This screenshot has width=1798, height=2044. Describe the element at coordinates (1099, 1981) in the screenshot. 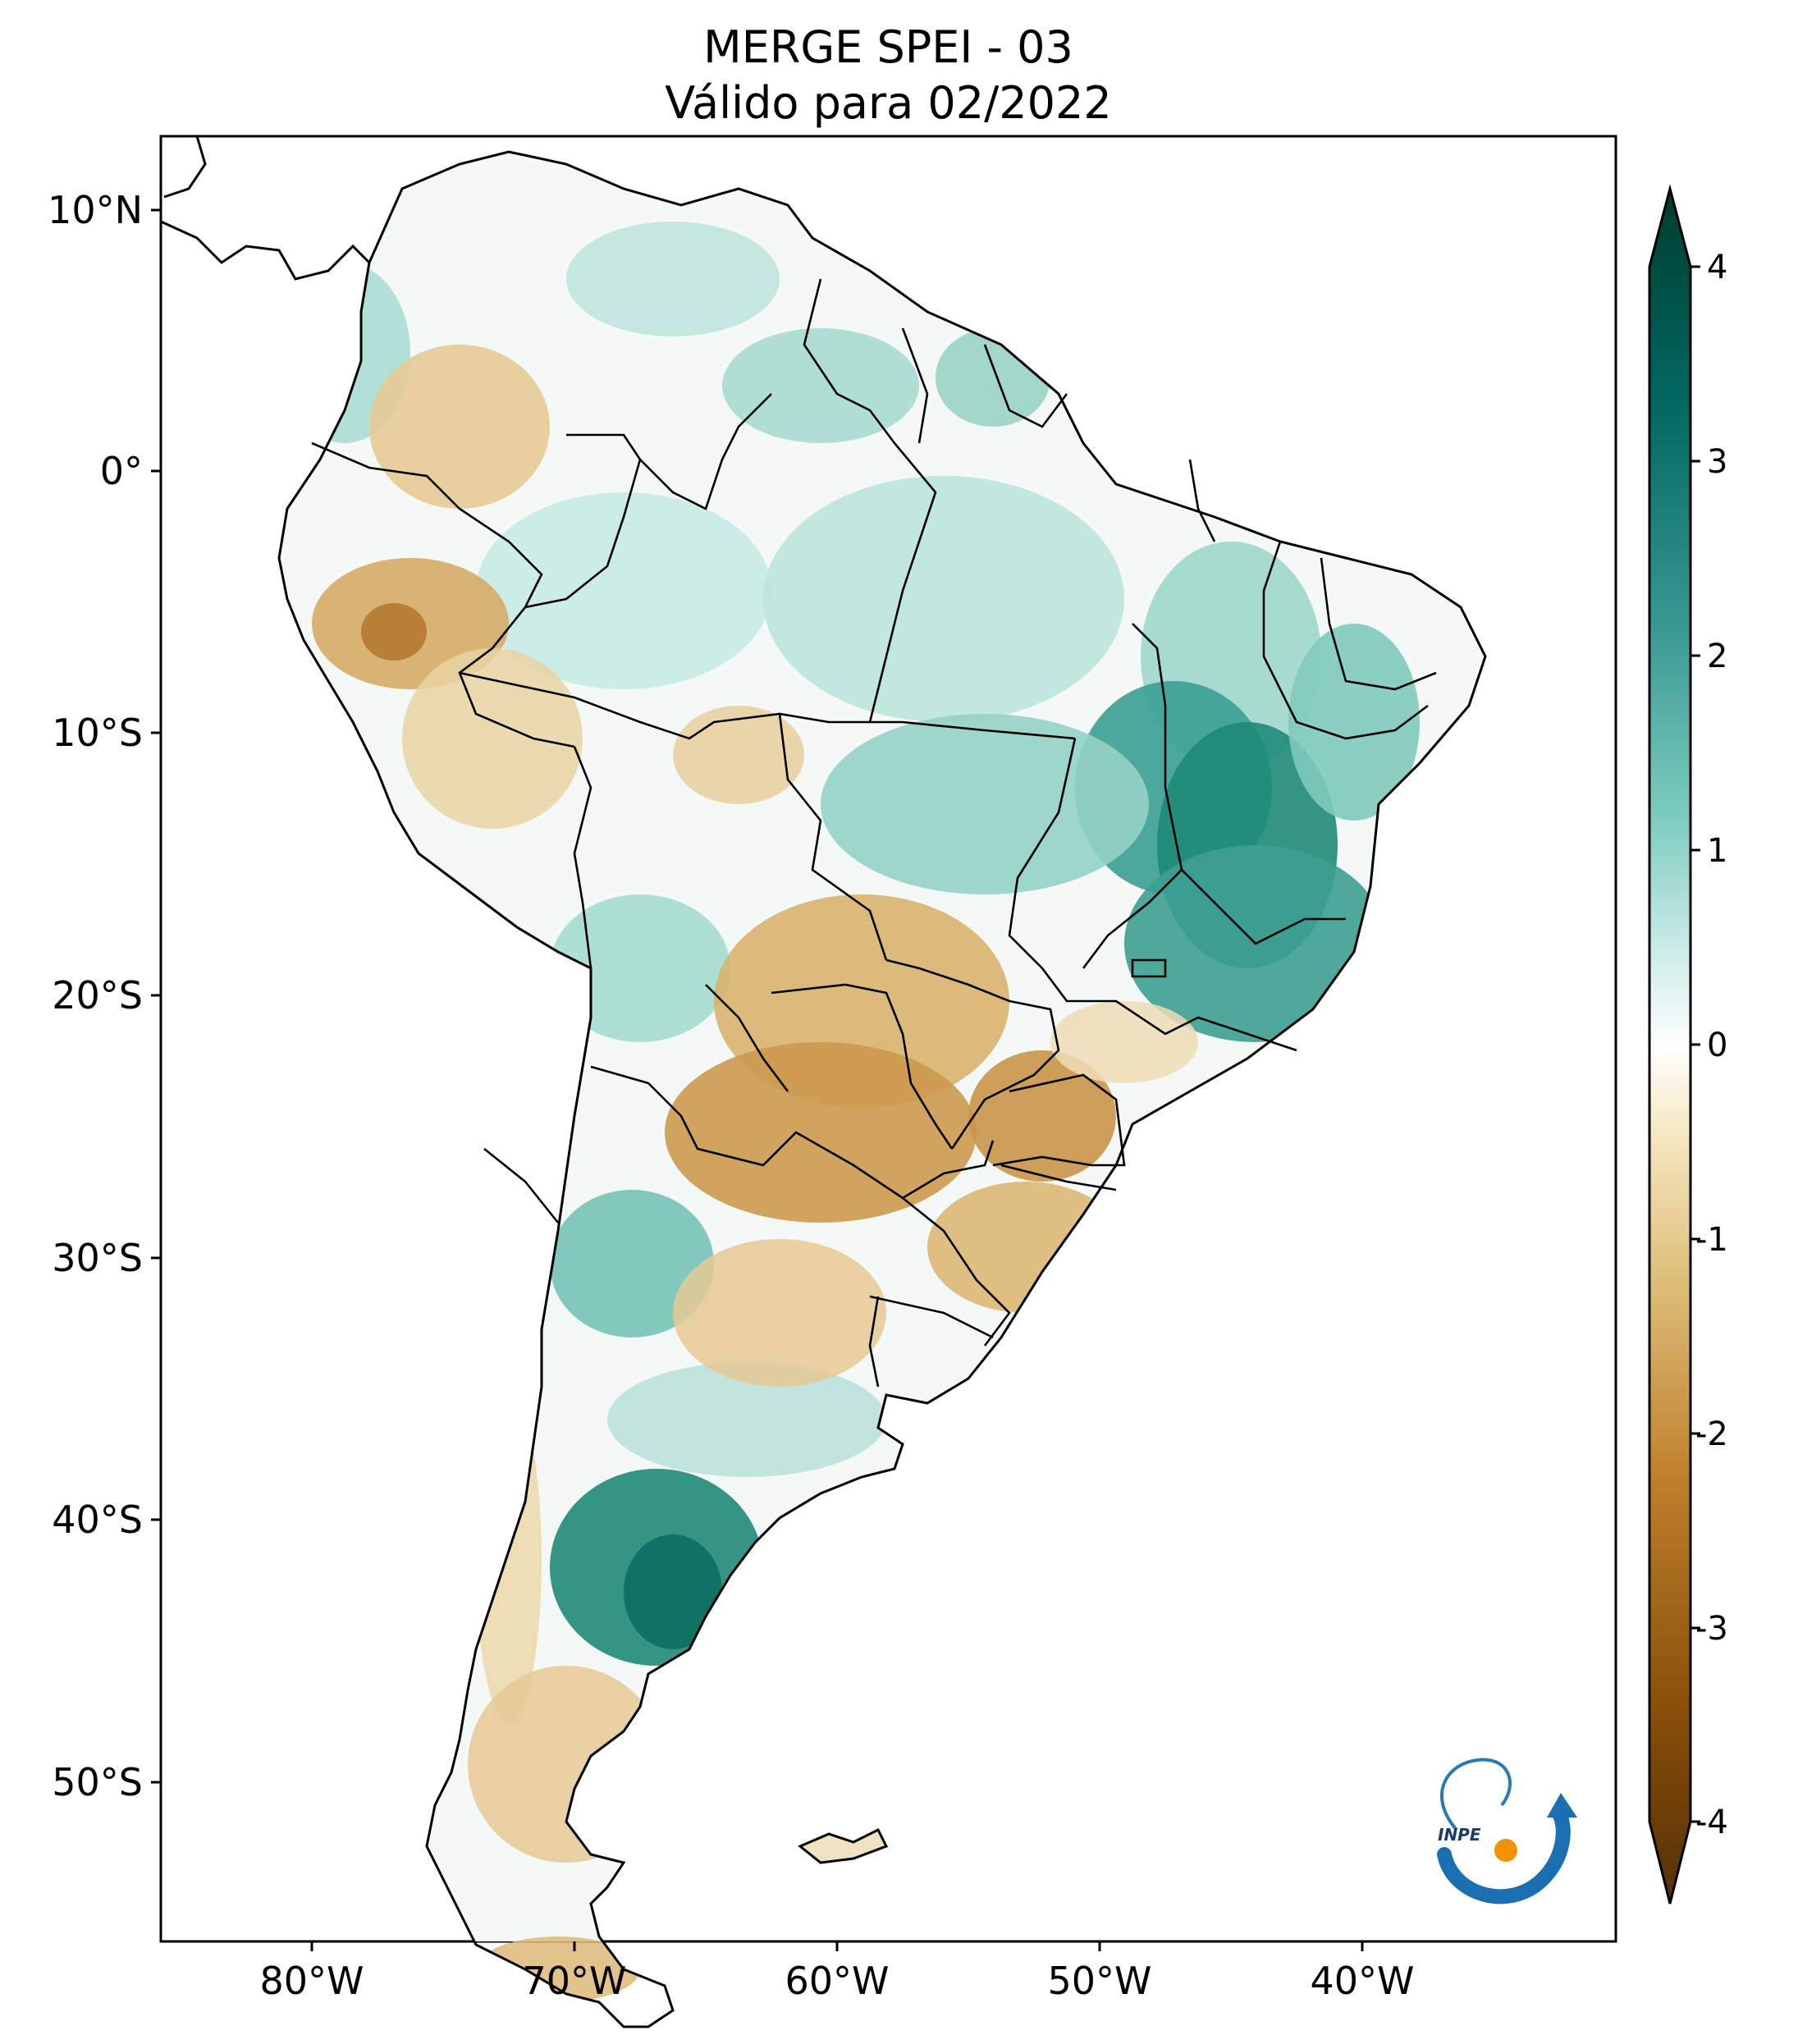

I see `lon-tick-label: 50°W` at that location.